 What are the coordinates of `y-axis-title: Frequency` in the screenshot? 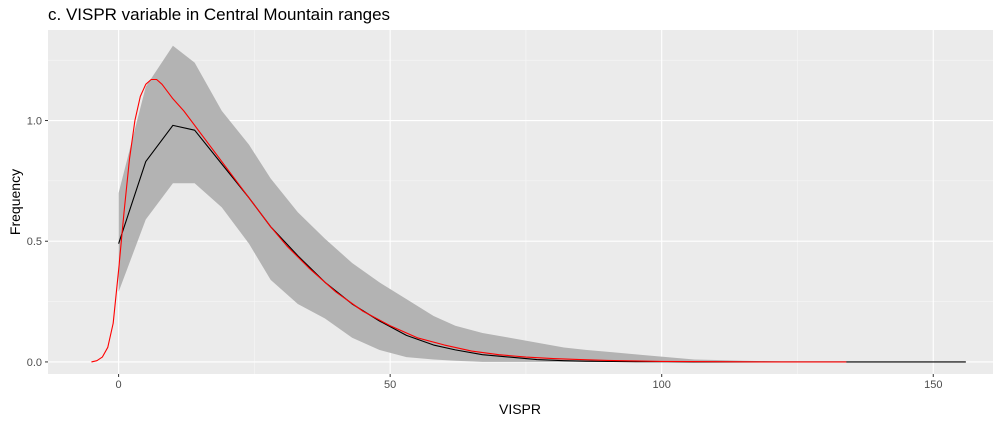 It's located at (15, 202).